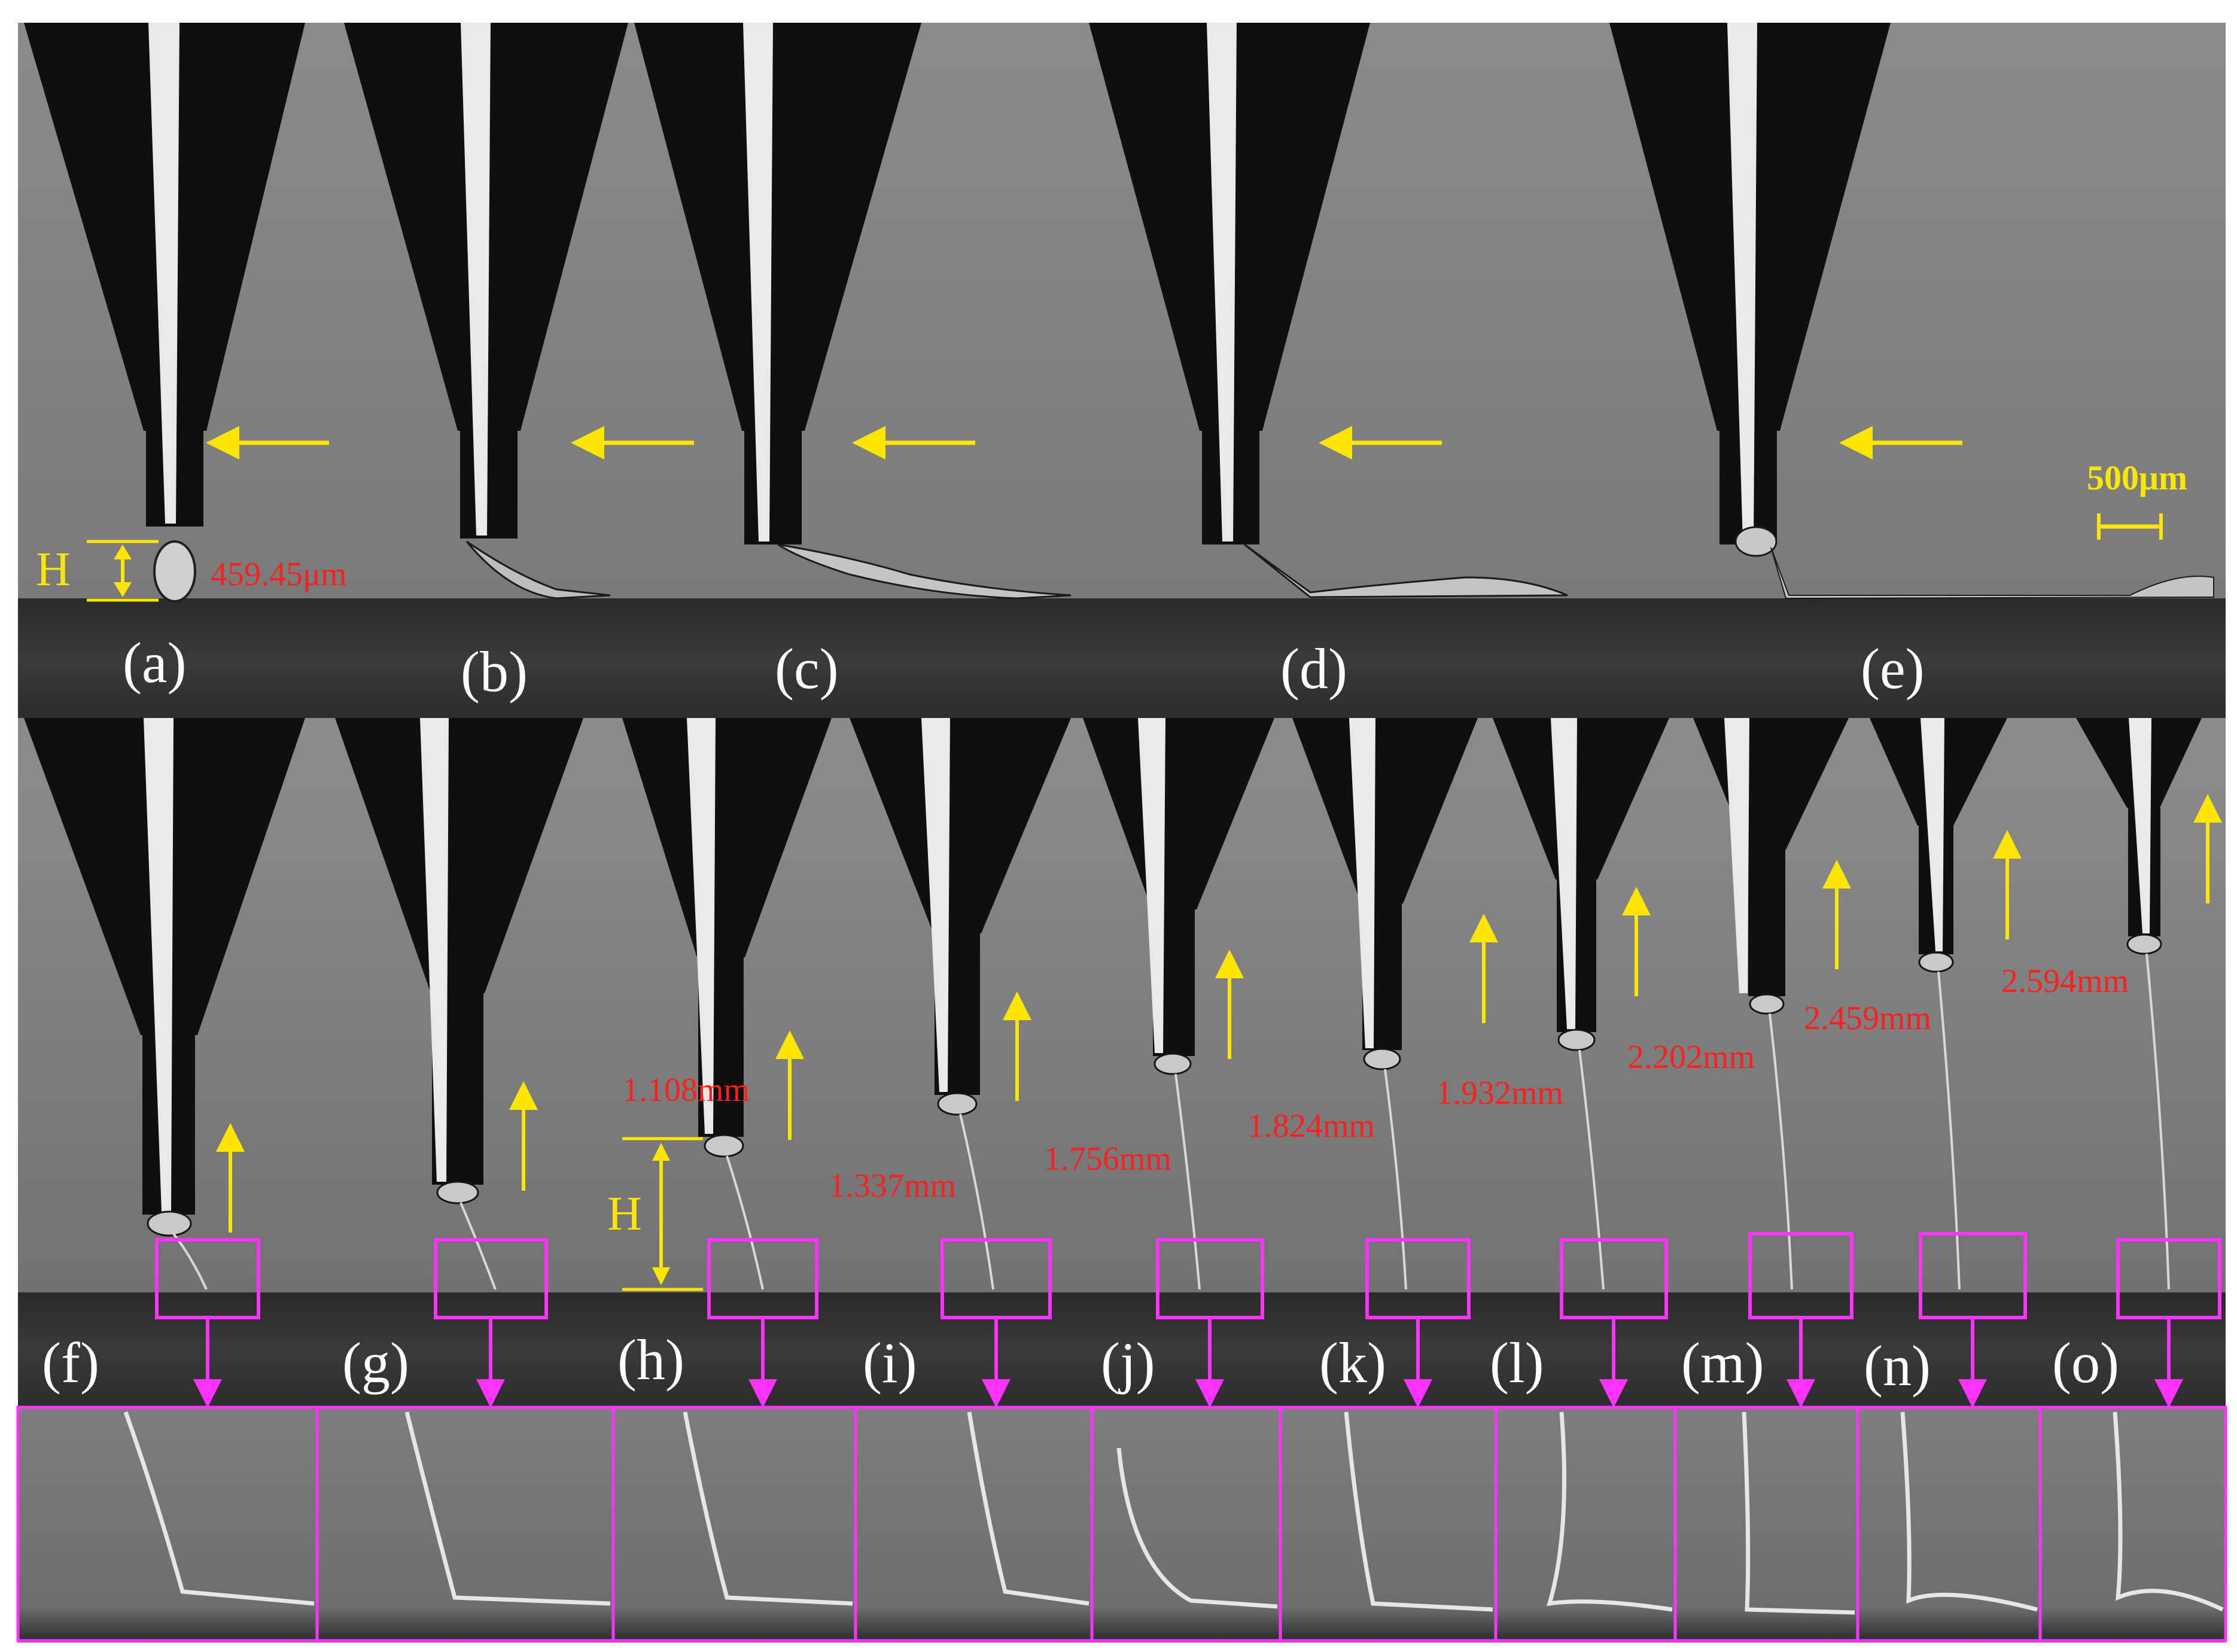 Image resolution: width=2237 pixels, height=1652 pixels. I want to click on panel-label-m: (m), so click(1722, 1363).